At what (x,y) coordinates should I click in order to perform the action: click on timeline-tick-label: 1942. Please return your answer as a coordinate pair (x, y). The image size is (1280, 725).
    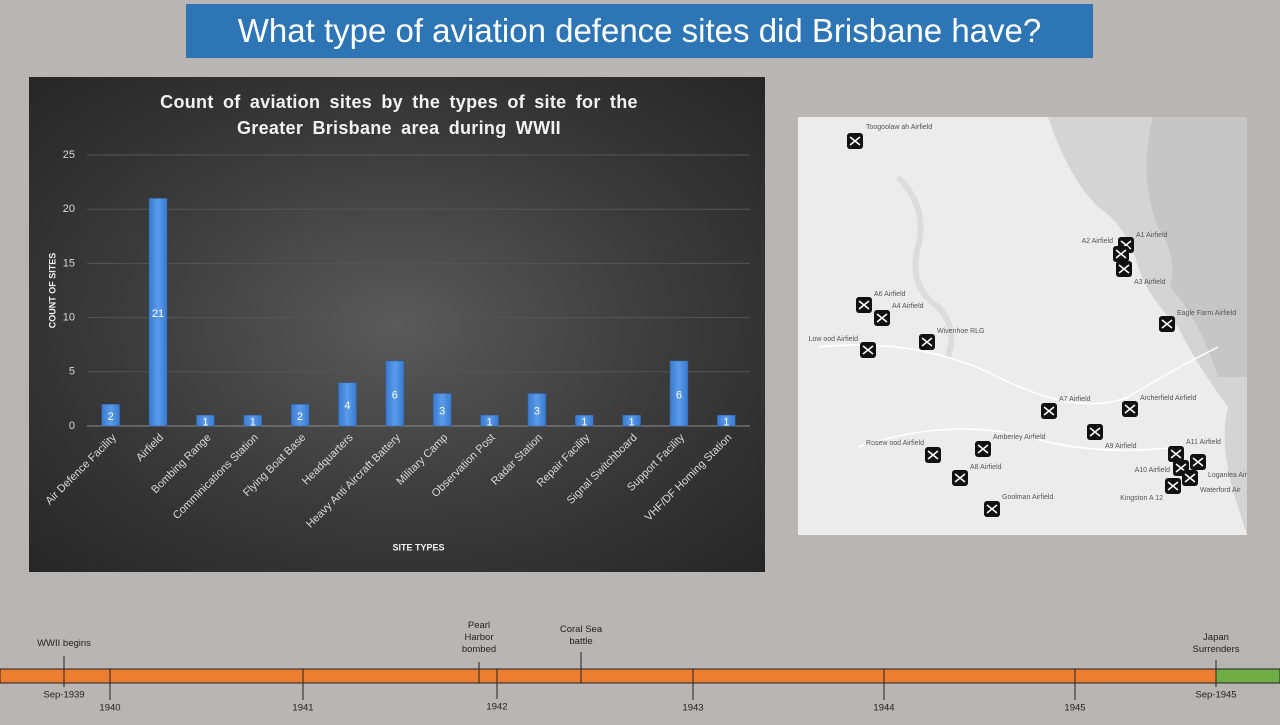
    Looking at the image, I should click on (496, 707).